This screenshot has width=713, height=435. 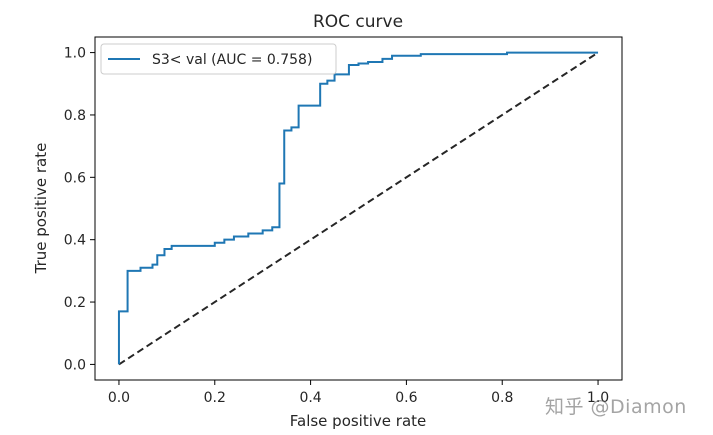 What do you see at coordinates (310, 398) in the screenshot?
I see `x-tick-label: 0.4` at bounding box center [310, 398].